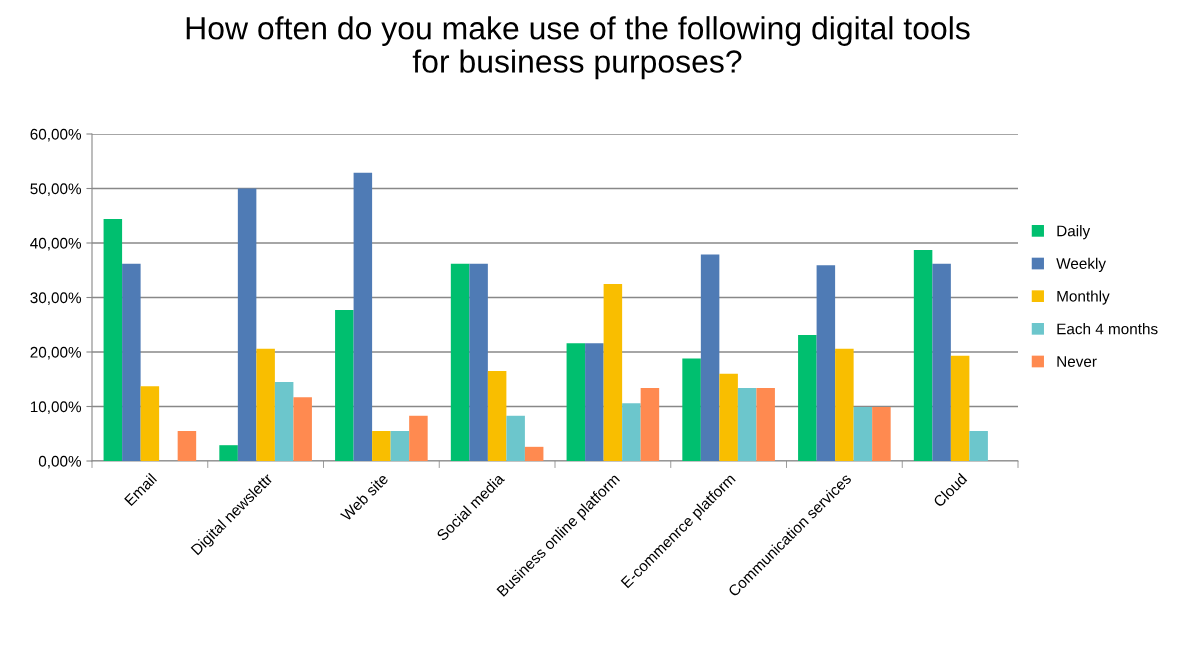  What do you see at coordinates (60, 462) in the screenshot?
I see `y-tick-label: 0,00%` at bounding box center [60, 462].